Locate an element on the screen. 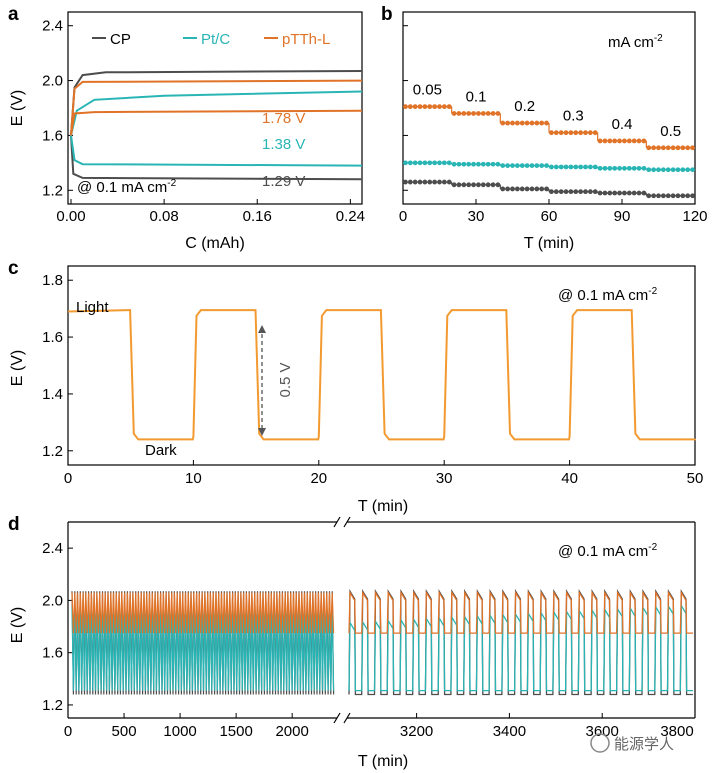  panel-a-cp-discharge-curve is located at coordinates (216, 158).